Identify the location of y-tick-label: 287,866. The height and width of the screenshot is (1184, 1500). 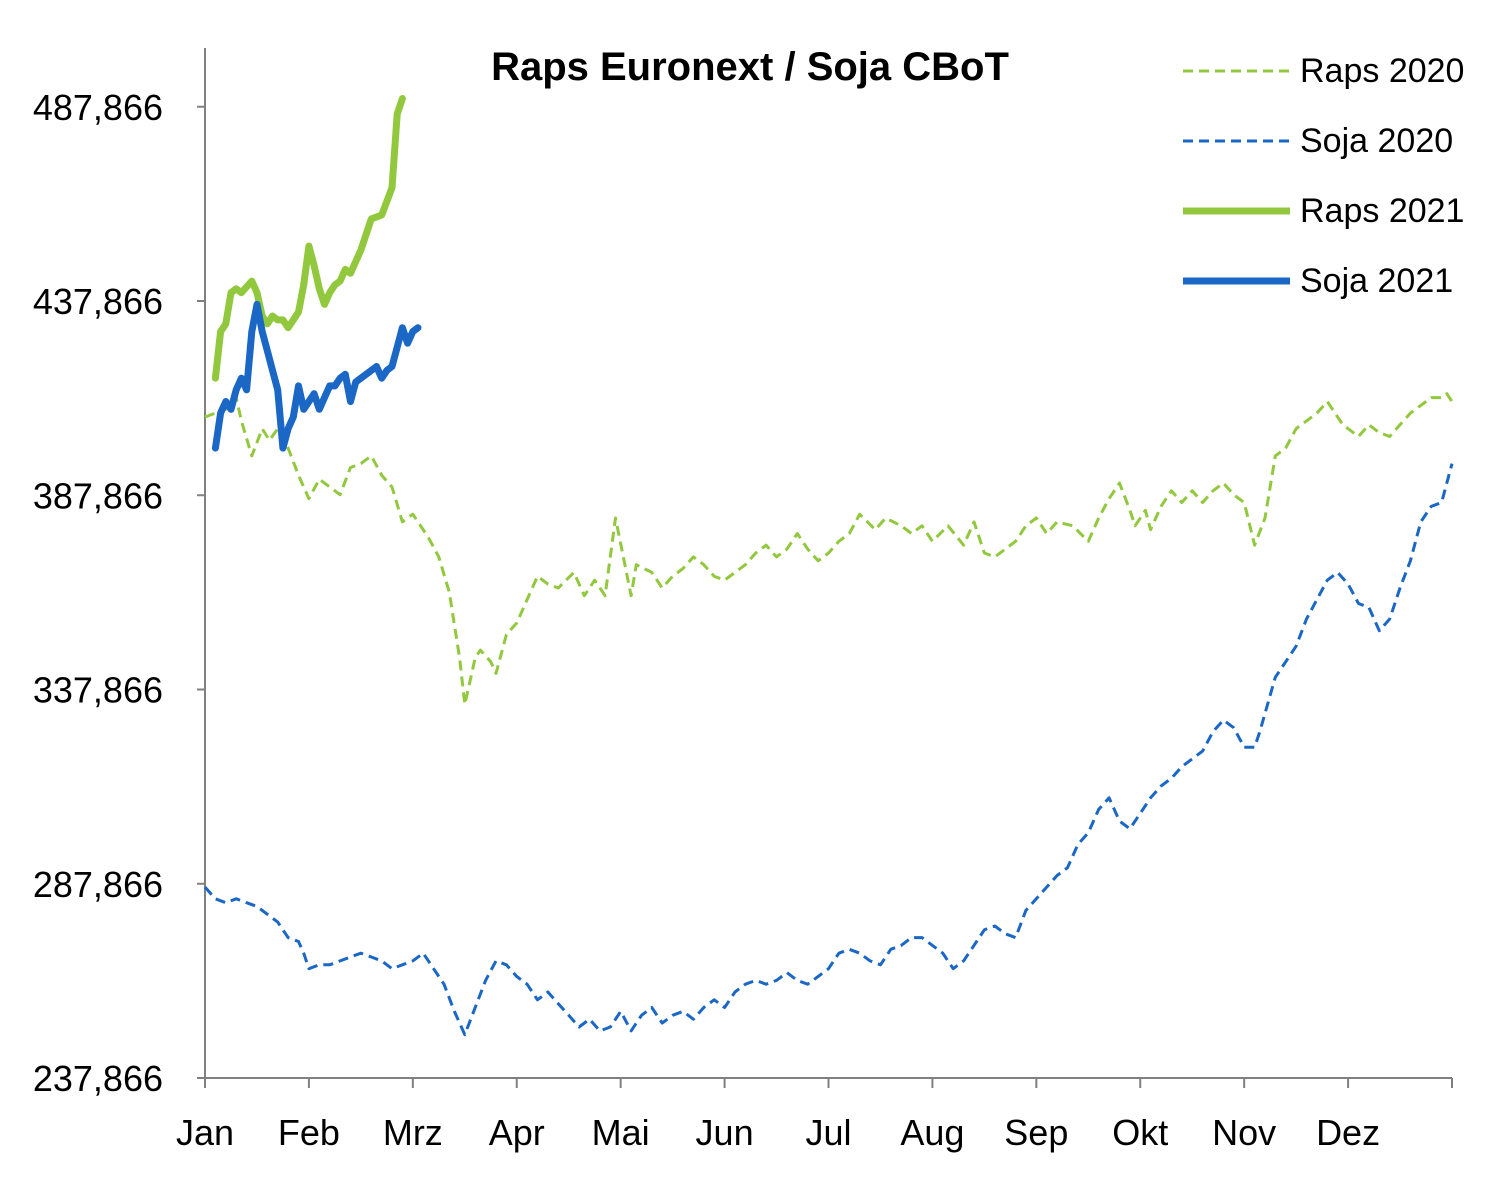
(98, 884).